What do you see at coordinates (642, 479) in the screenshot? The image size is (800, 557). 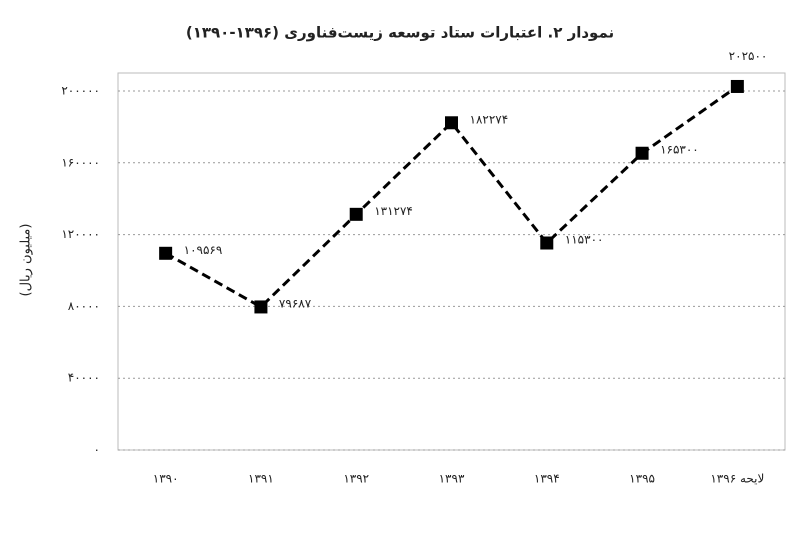 I see `x-tick-label: ۱۳۹۵` at bounding box center [642, 479].